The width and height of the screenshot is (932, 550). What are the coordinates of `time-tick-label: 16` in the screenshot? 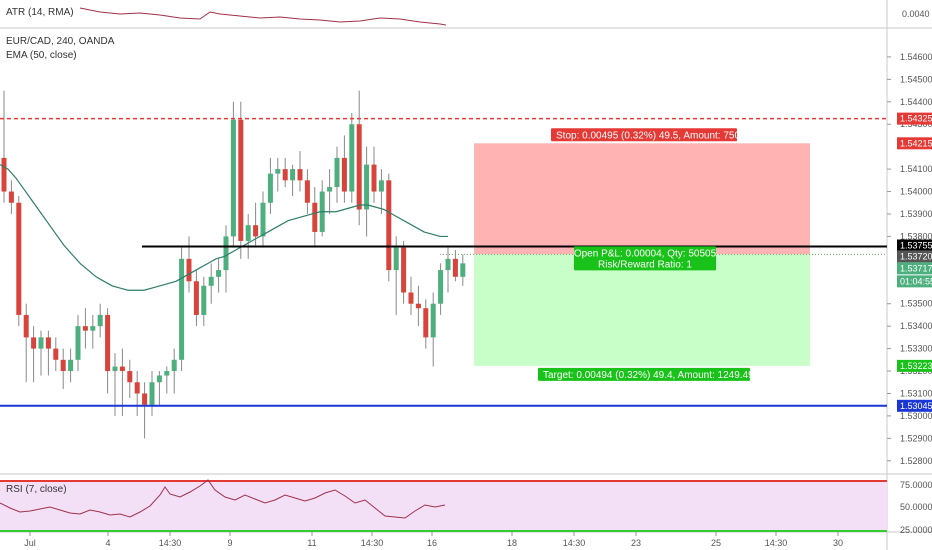 It's located at (432, 543).